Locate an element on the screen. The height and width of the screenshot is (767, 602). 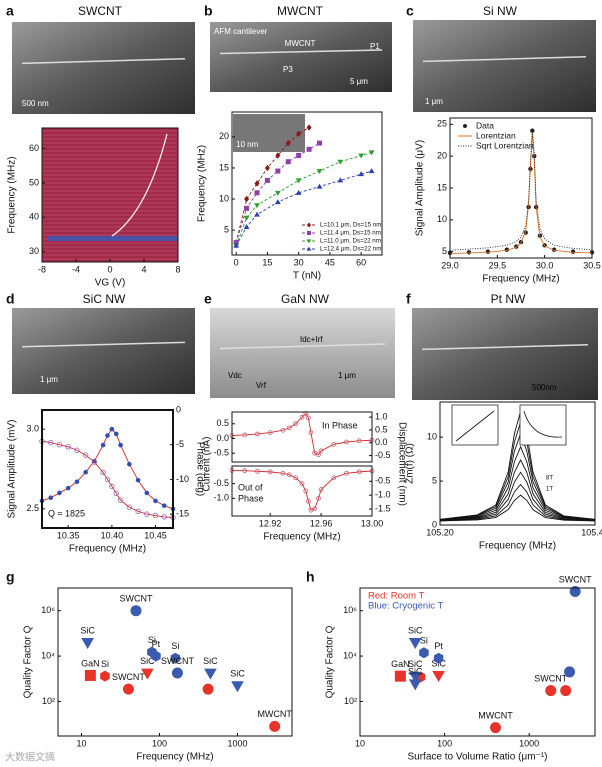
x-tick-label: 10 is located at coordinates (81, 743).